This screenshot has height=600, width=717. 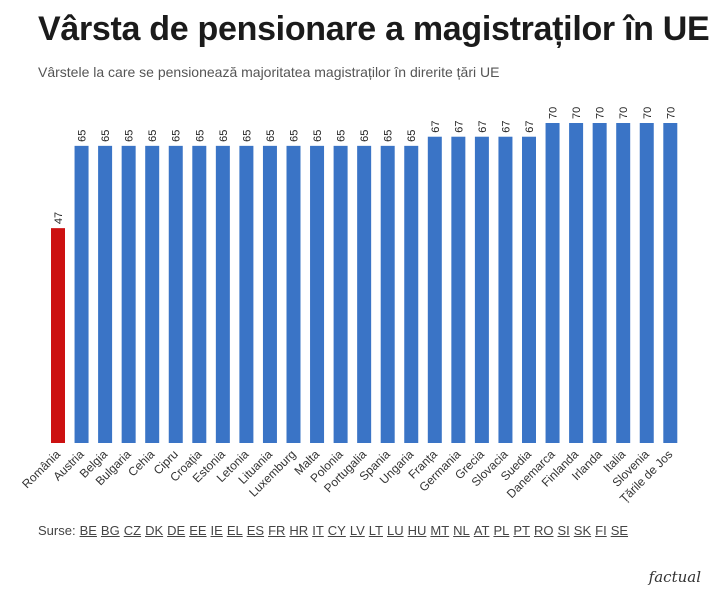 What do you see at coordinates (255, 530) in the screenshot?
I see `source-link-es: ES` at bounding box center [255, 530].